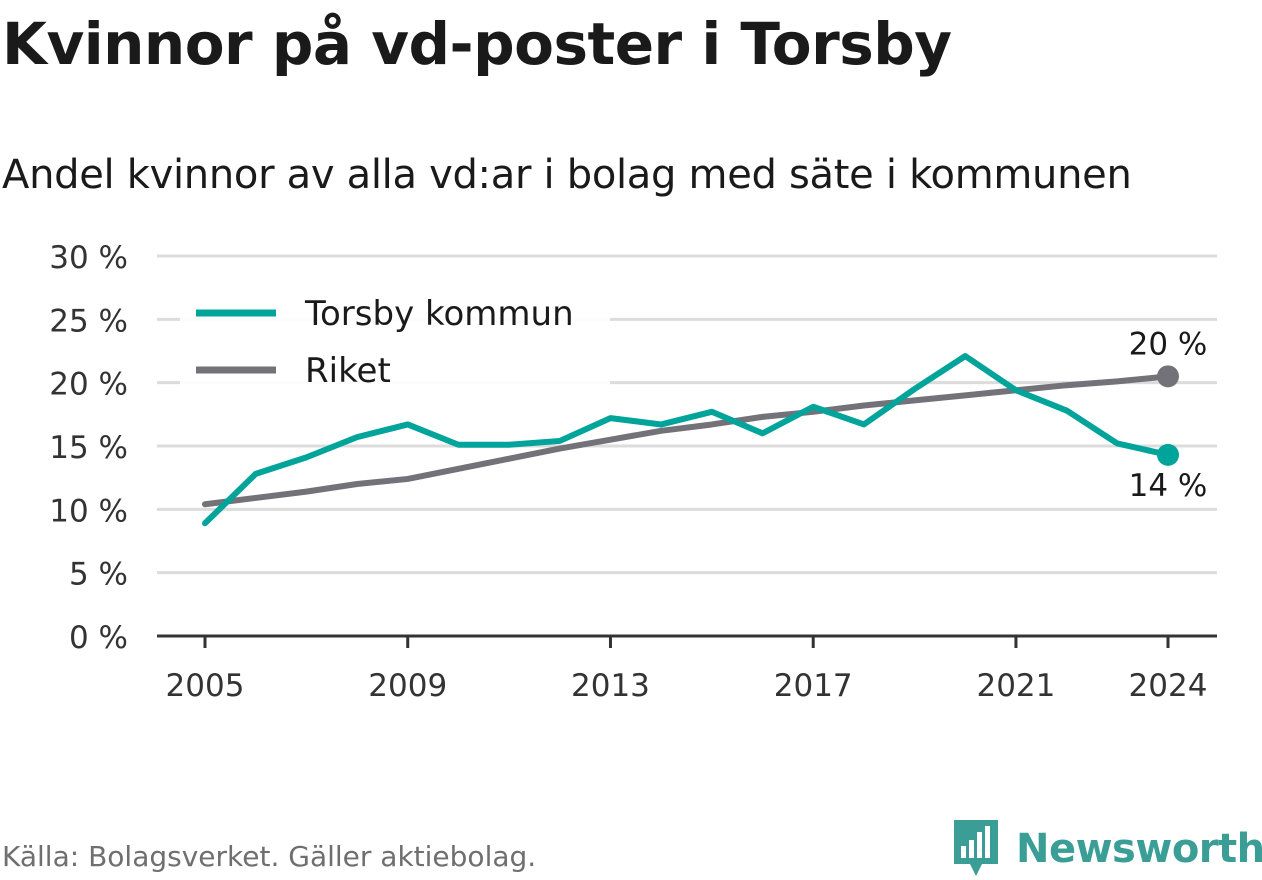 This screenshot has height=880, width=1262. Describe the element at coordinates (1168, 344) in the screenshot. I see `end-value-label: 20 %` at that location.